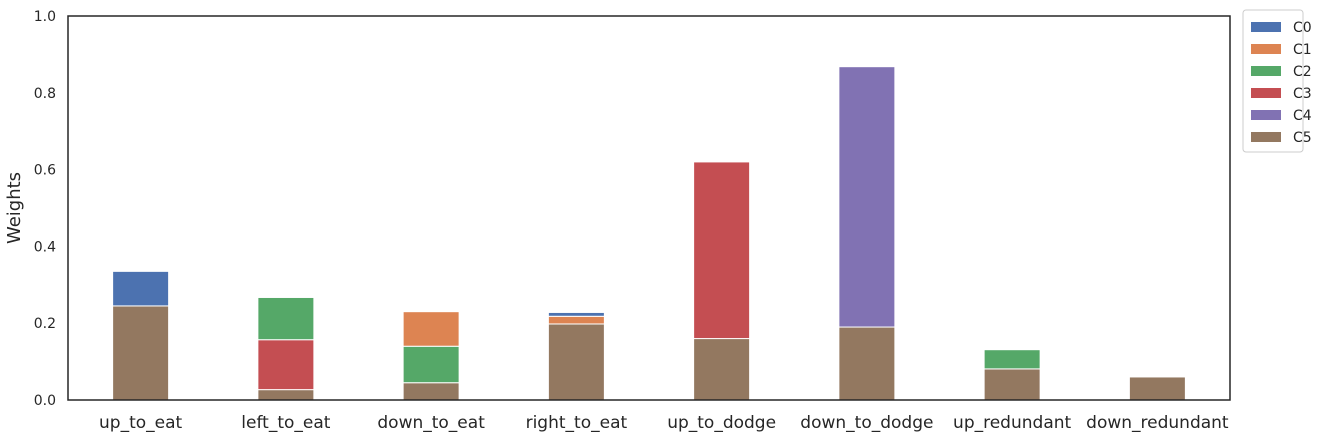 The width and height of the screenshot is (1338, 442). What do you see at coordinates (285, 423) in the screenshot?
I see `x-tick-label-left_to_eat: left_to_eat` at bounding box center [285, 423].